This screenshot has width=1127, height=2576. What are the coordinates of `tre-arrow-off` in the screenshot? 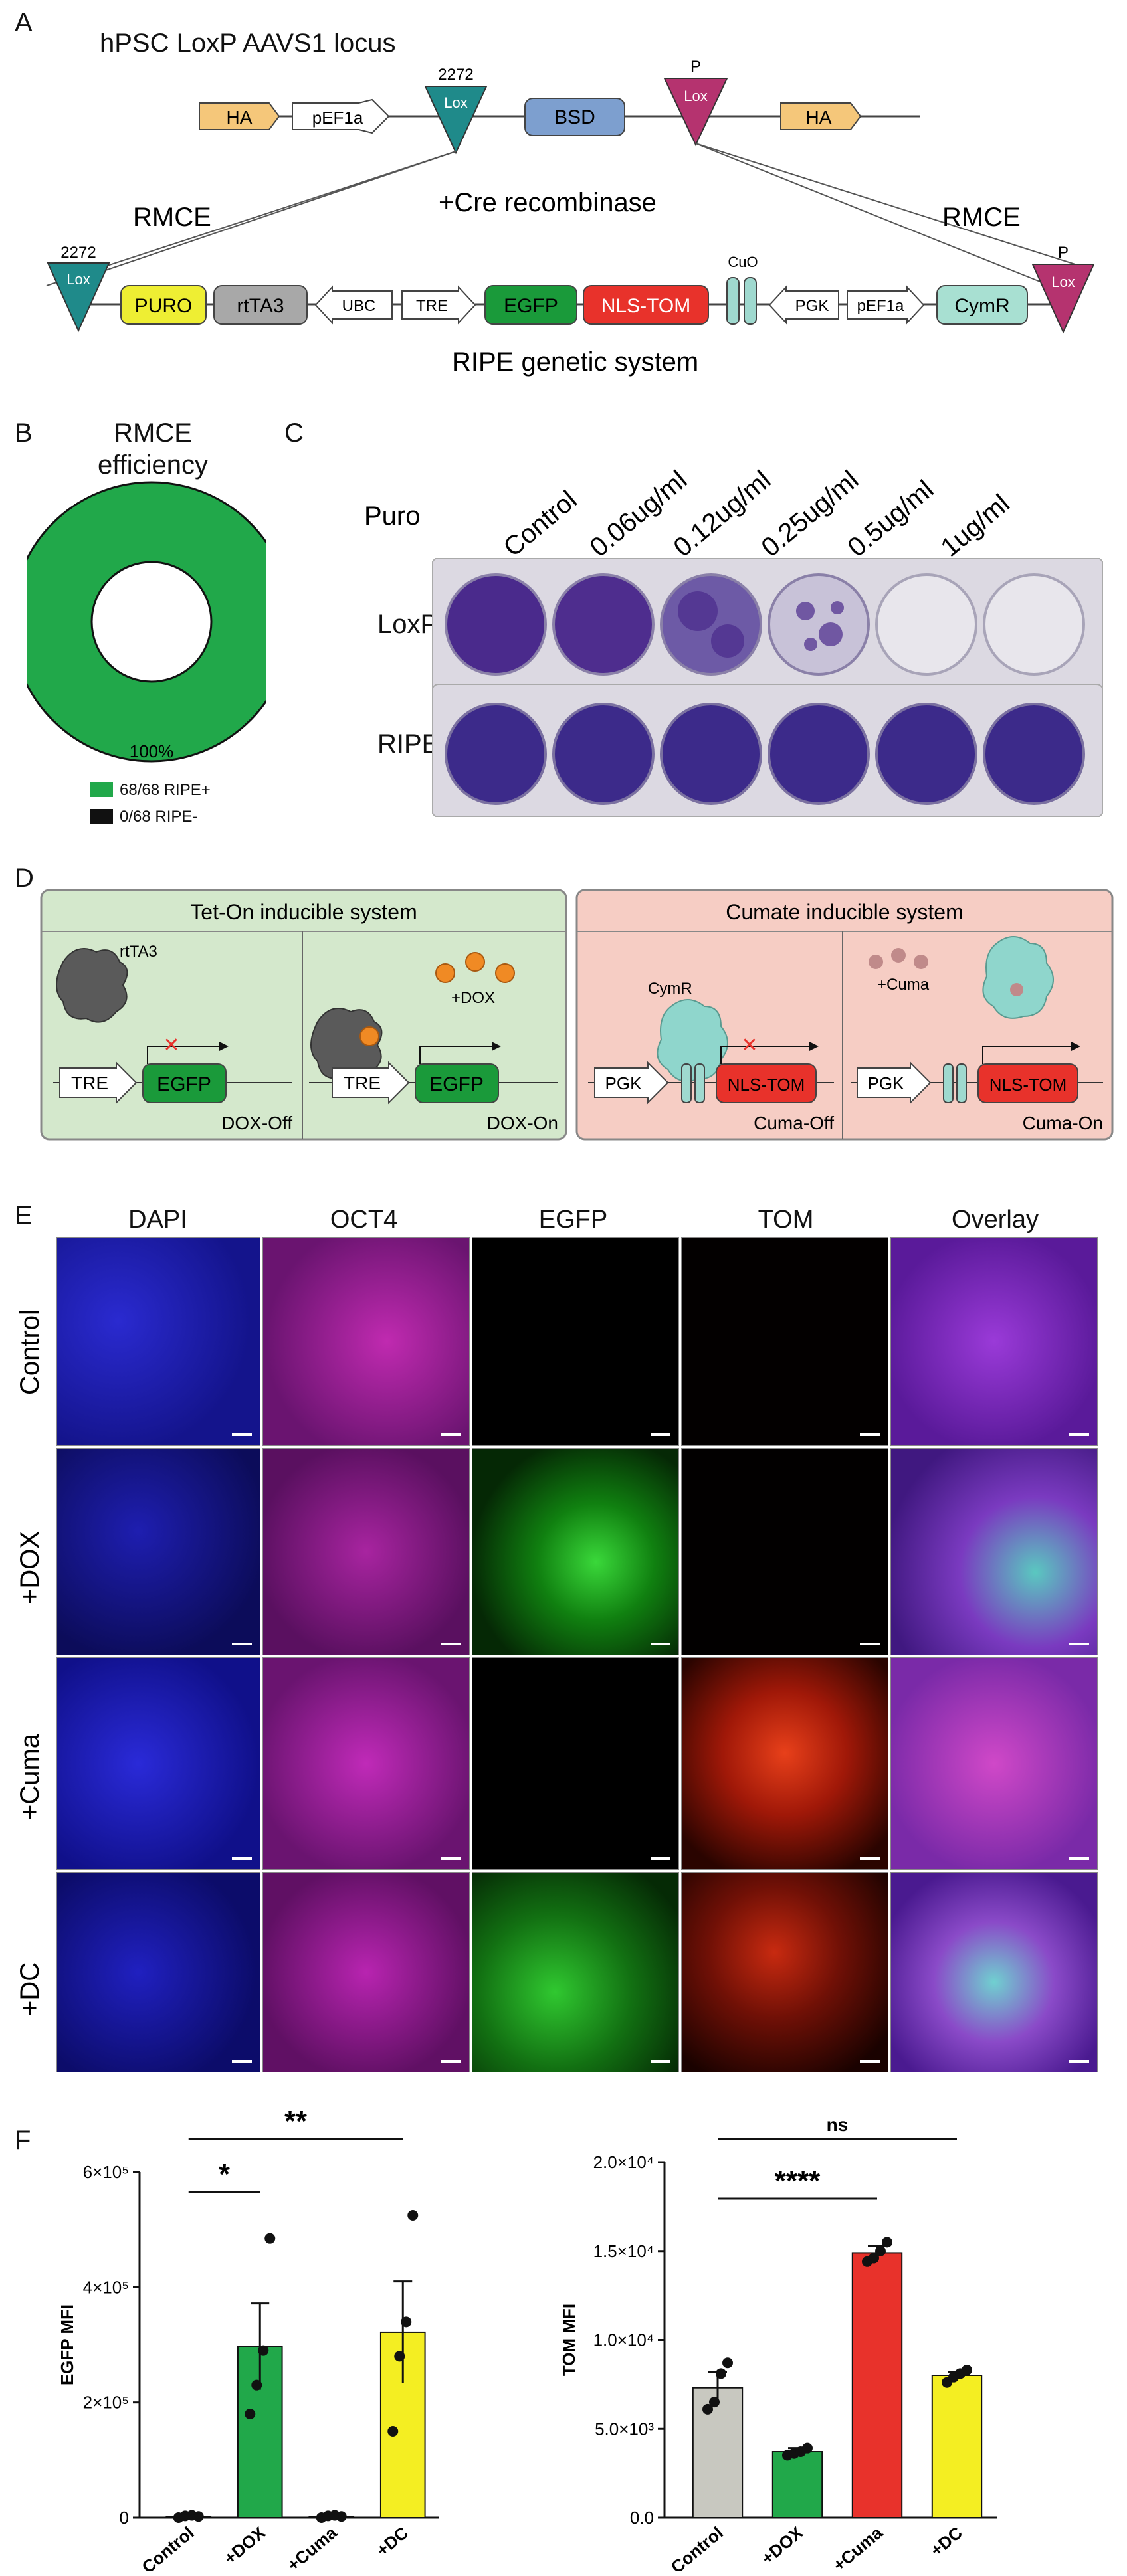 It's located at (98, 1083).